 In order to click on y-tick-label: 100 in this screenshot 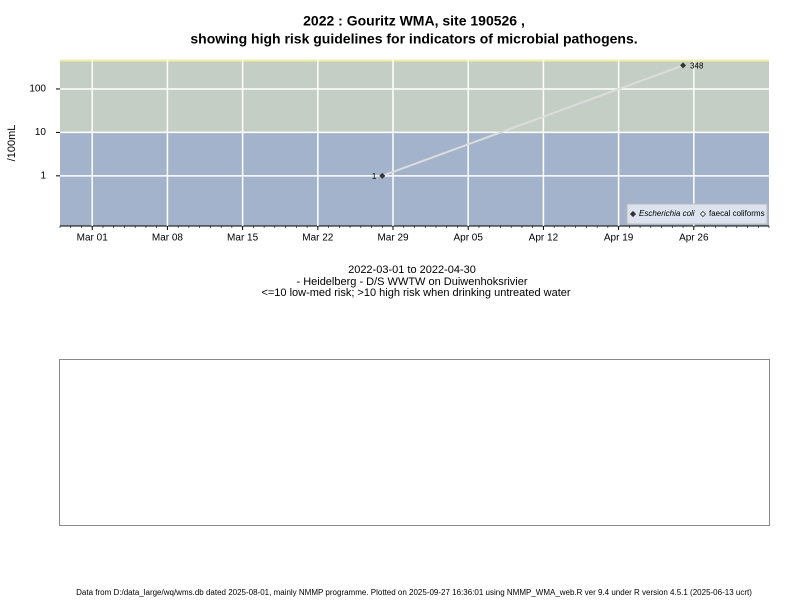, I will do `click(37, 89)`.